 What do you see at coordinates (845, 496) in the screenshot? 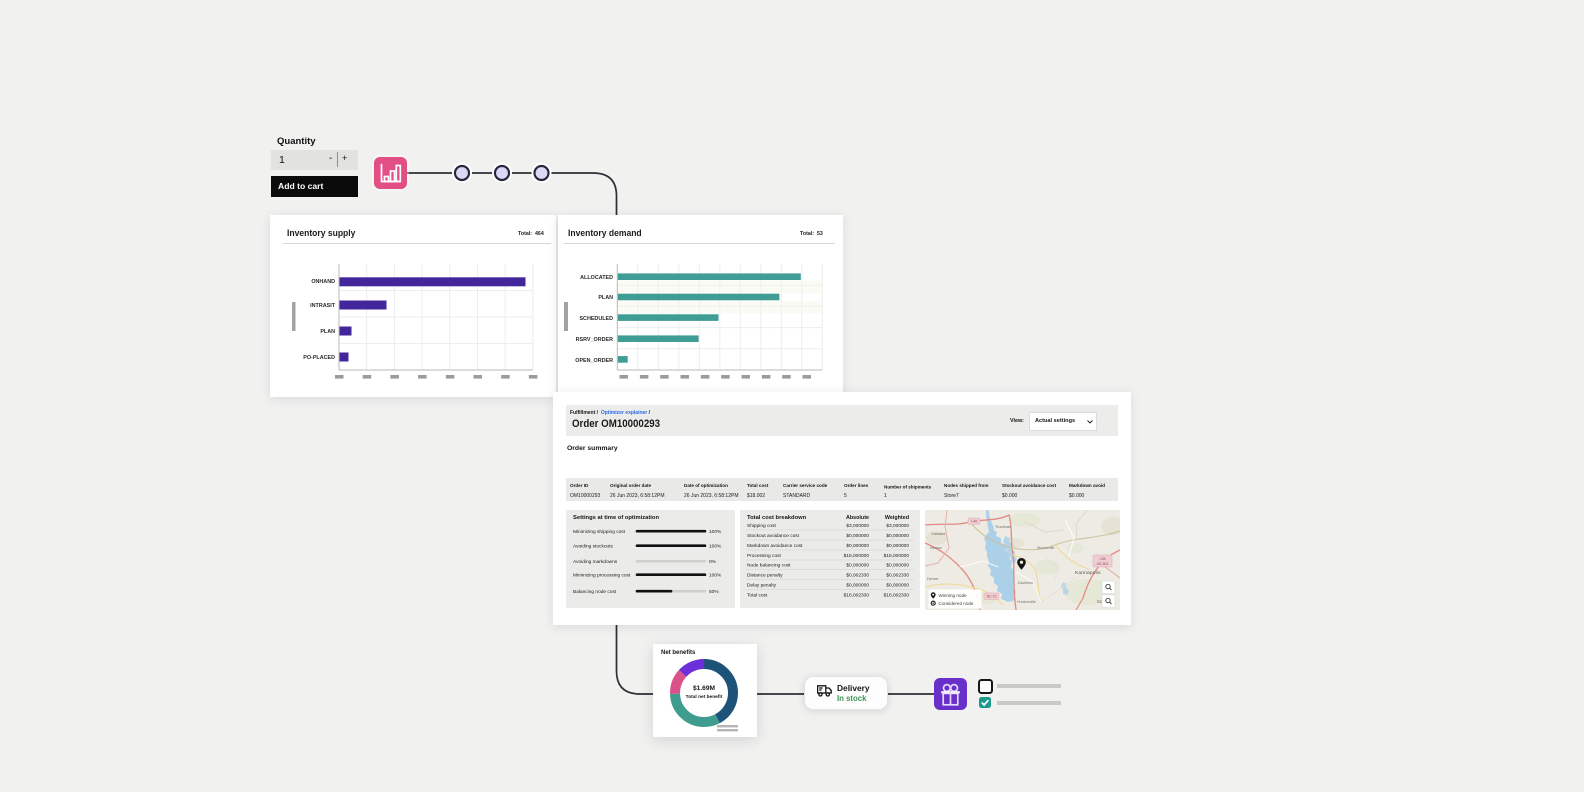
I see `svg-text: 5` at bounding box center [845, 496].